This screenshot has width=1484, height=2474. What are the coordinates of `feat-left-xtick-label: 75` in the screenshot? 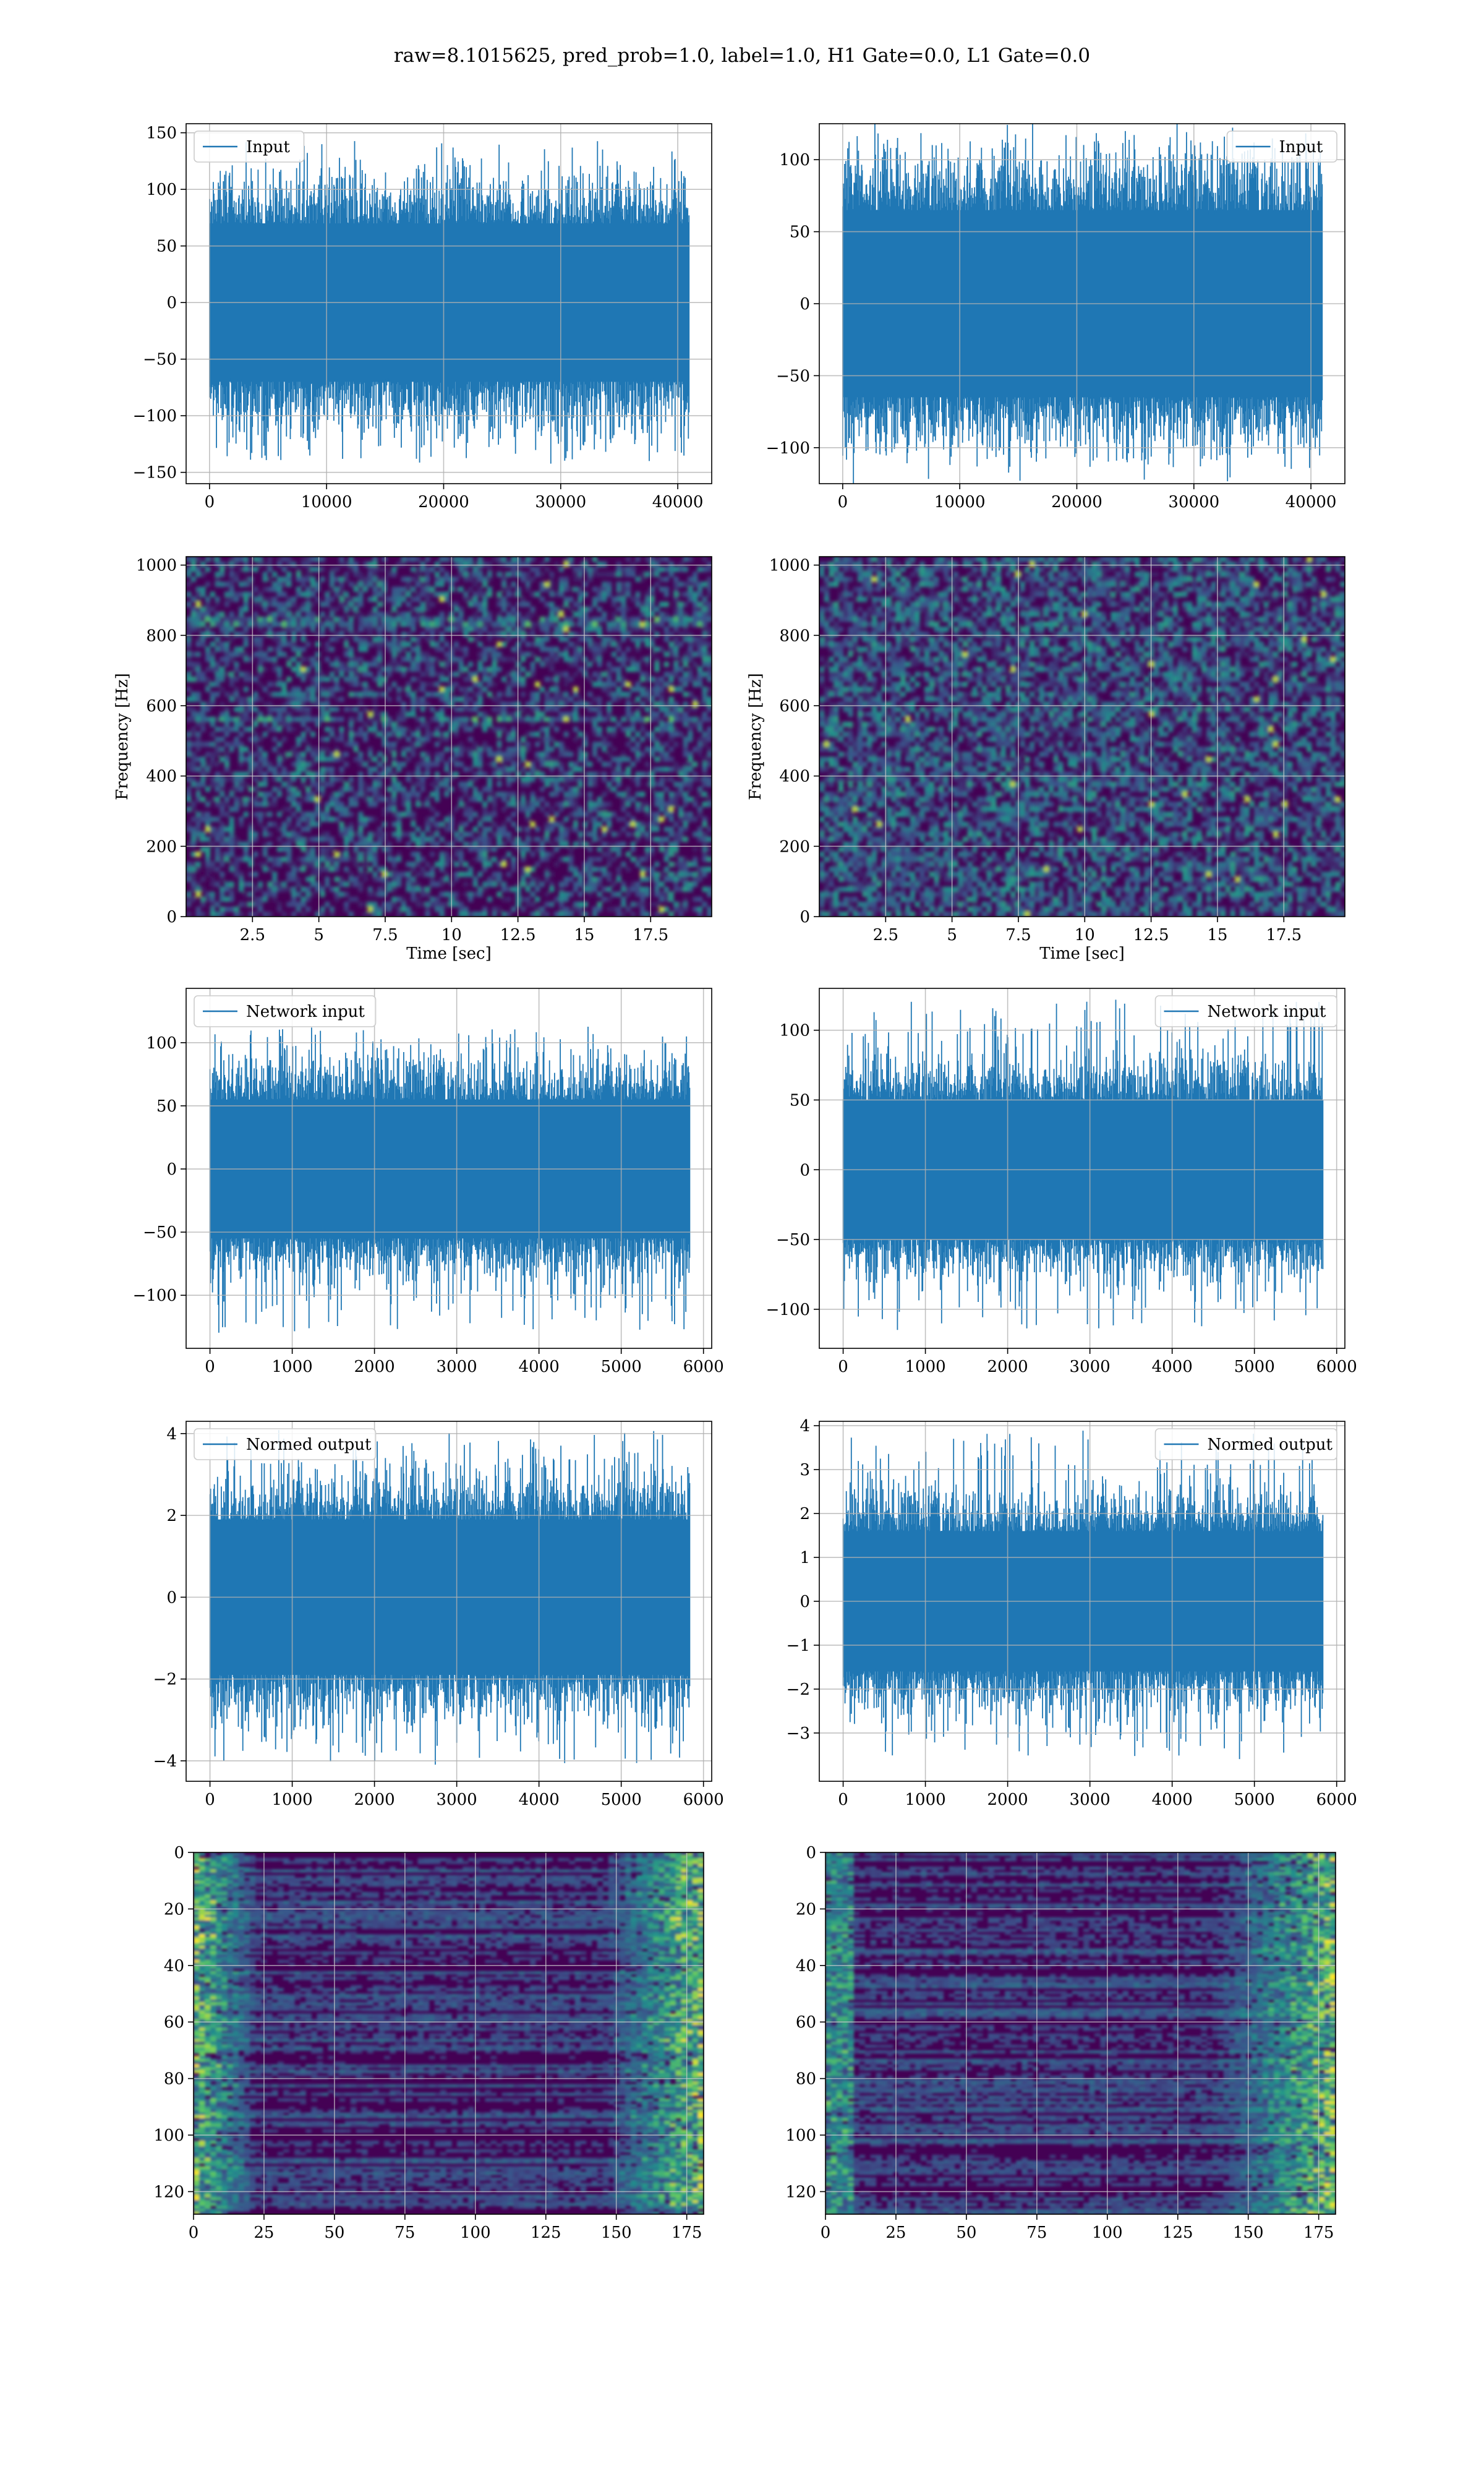 It's located at (404, 2233).